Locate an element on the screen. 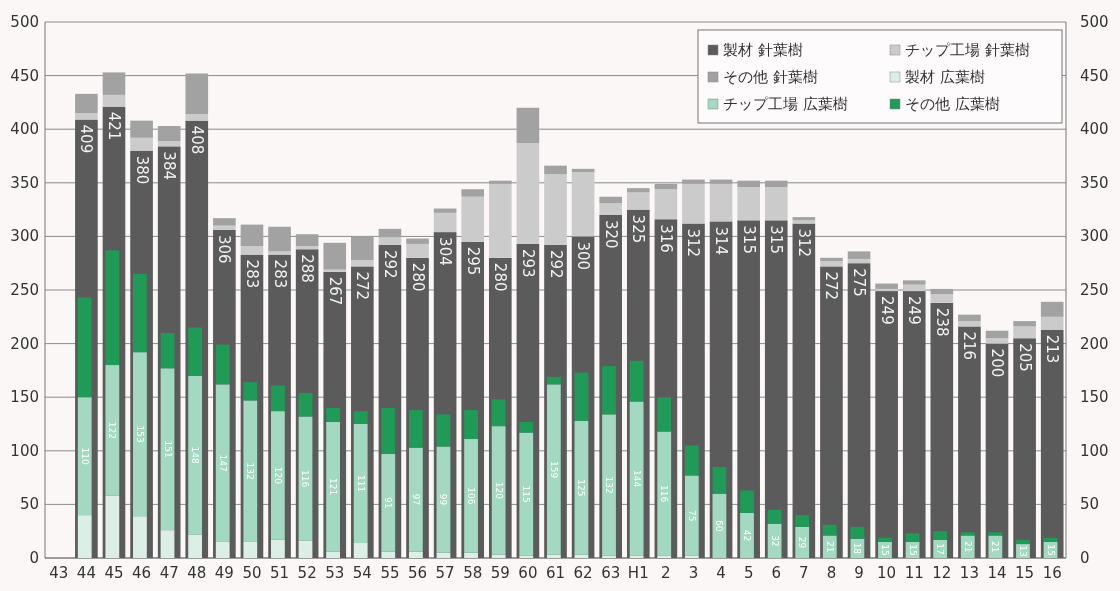 Image resolution: width=1120 pixels, height=591 pixels. data-label: 280 is located at coordinates (417, 277).